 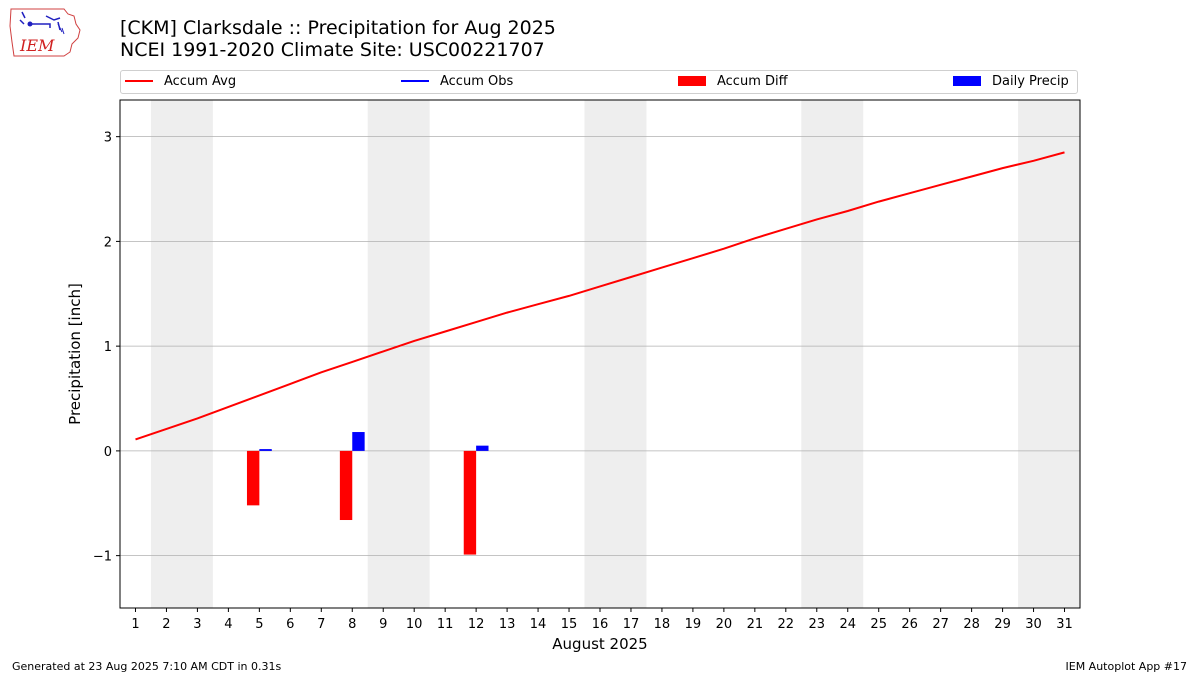 I want to click on legend-swatch-accum-diff, so click(x=692, y=80).